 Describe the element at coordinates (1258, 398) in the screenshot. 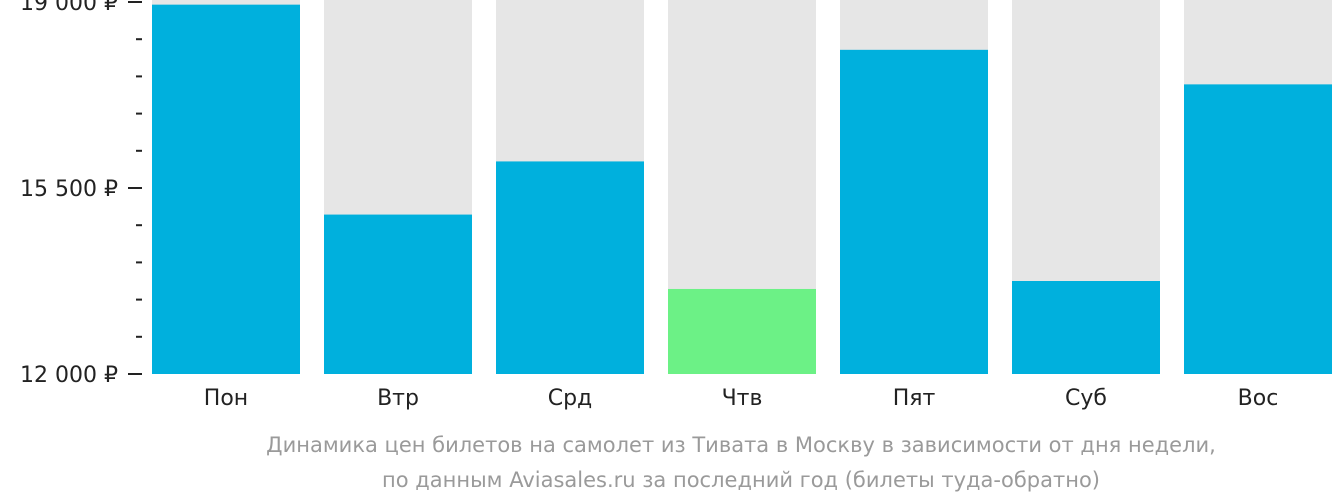

I see `x-tick-label: Вос` at that location.